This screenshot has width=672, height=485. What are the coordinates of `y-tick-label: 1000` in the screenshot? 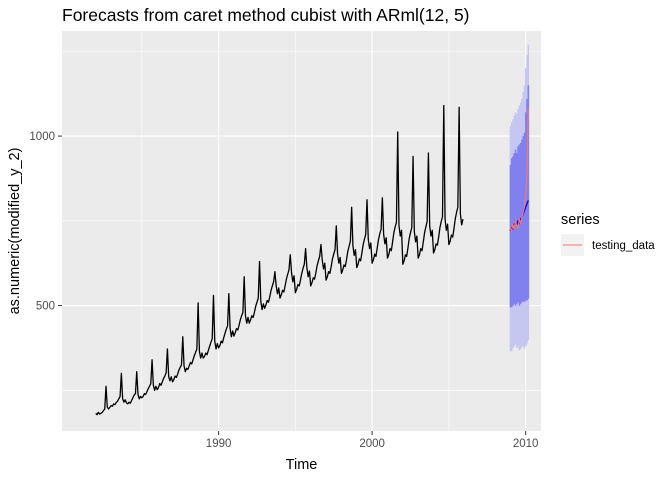 It's located at (42, 137).